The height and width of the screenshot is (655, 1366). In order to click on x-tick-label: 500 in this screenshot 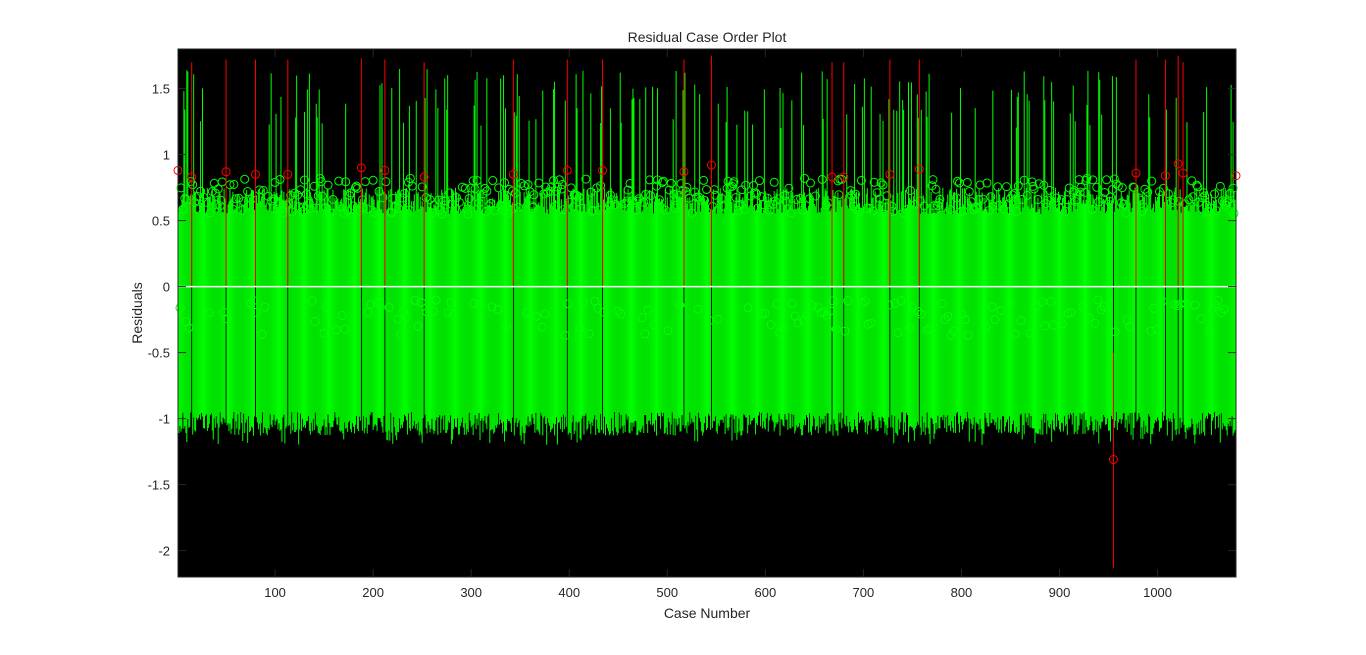, I will do `click(667, 592)`.